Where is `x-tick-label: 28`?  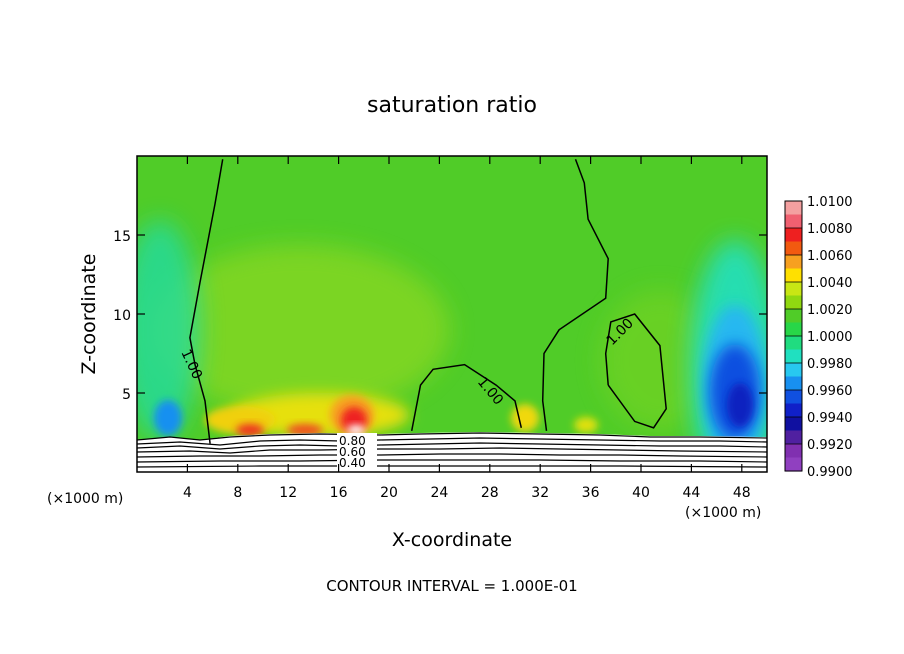 x-tick-label: 28 is located at coordinates (490, 493).